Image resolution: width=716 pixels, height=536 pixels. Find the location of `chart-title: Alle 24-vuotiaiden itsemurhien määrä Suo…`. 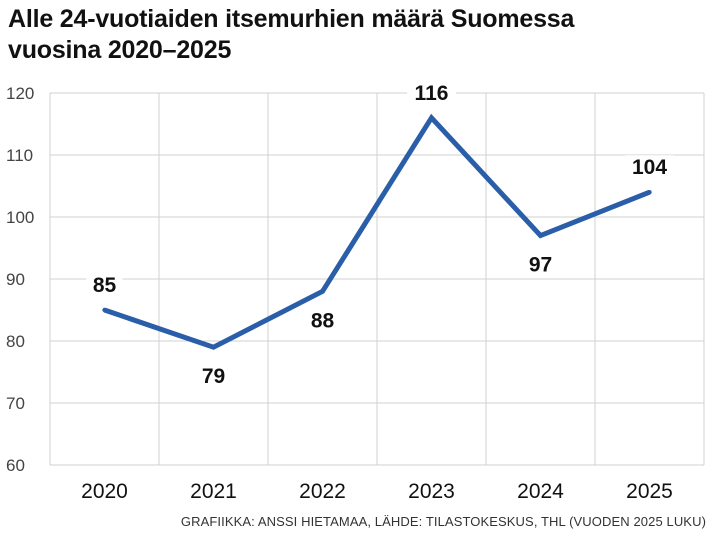

chart-title: Alle 24-vuotiaiden itsemurhien määrä Suo… is located at coordinates (358, 35).